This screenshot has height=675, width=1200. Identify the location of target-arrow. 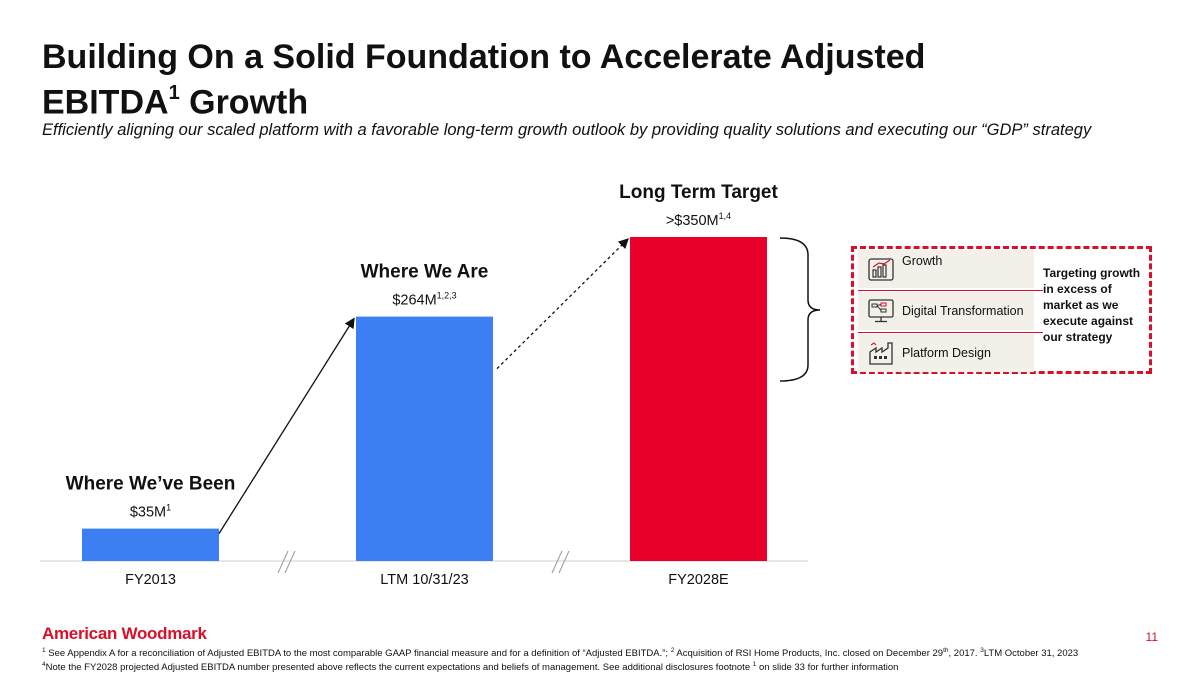
(562, 304).